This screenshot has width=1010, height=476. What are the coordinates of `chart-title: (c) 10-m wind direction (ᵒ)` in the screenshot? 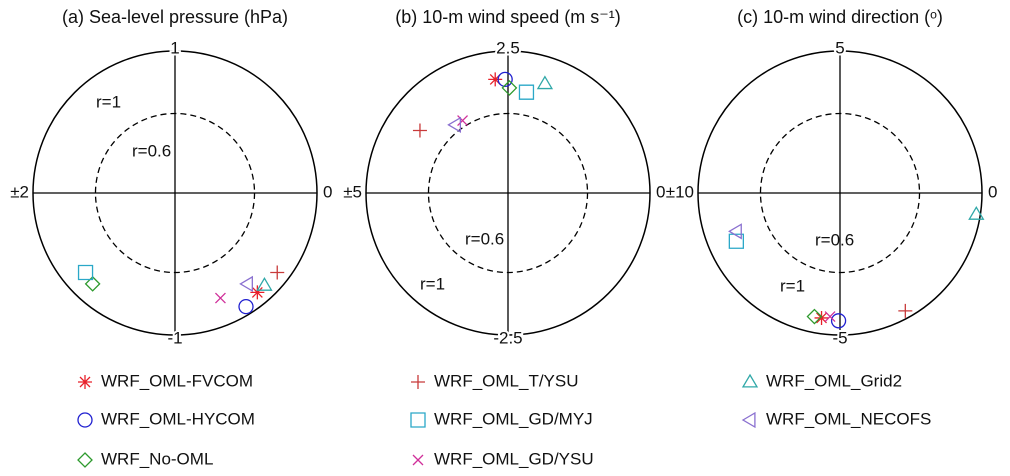 It's located at (840, 17).